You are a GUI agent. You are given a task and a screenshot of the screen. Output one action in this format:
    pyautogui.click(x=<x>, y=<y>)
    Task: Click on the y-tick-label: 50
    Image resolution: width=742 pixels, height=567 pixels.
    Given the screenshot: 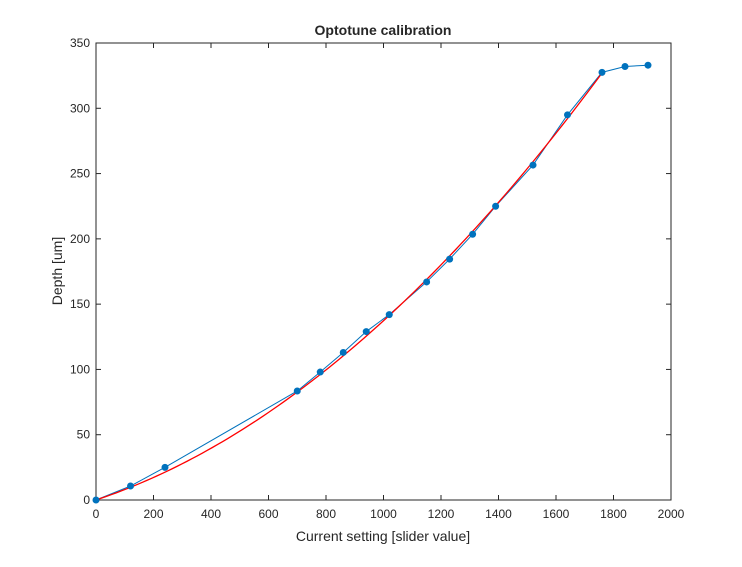 What is the action you would take?
    pyautogui.click(x=84, y=435)
    